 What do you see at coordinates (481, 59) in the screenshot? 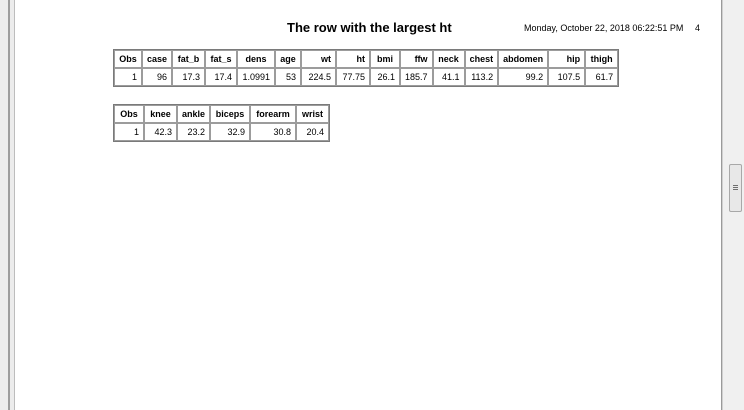
I see `column-header: chest` at bounding box center [481, 59].